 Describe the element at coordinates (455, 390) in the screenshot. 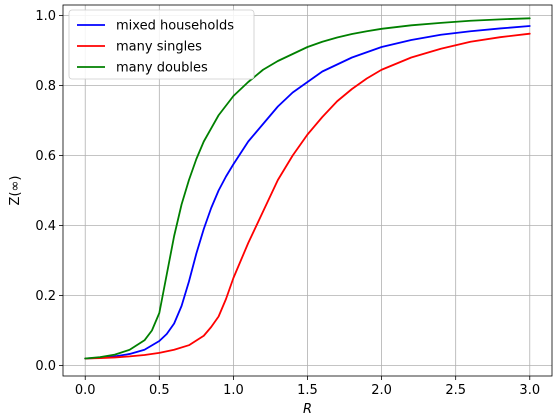

I see `x-tick-label: 2.5` at that location.